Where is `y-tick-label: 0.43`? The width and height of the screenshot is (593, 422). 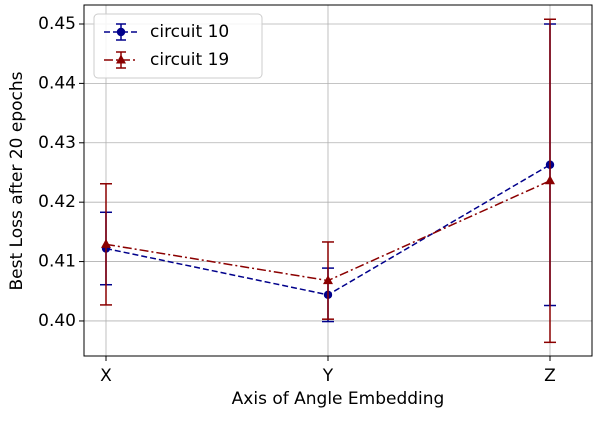 y-tick-label: 0.43 is located at coordinates (57, 143).